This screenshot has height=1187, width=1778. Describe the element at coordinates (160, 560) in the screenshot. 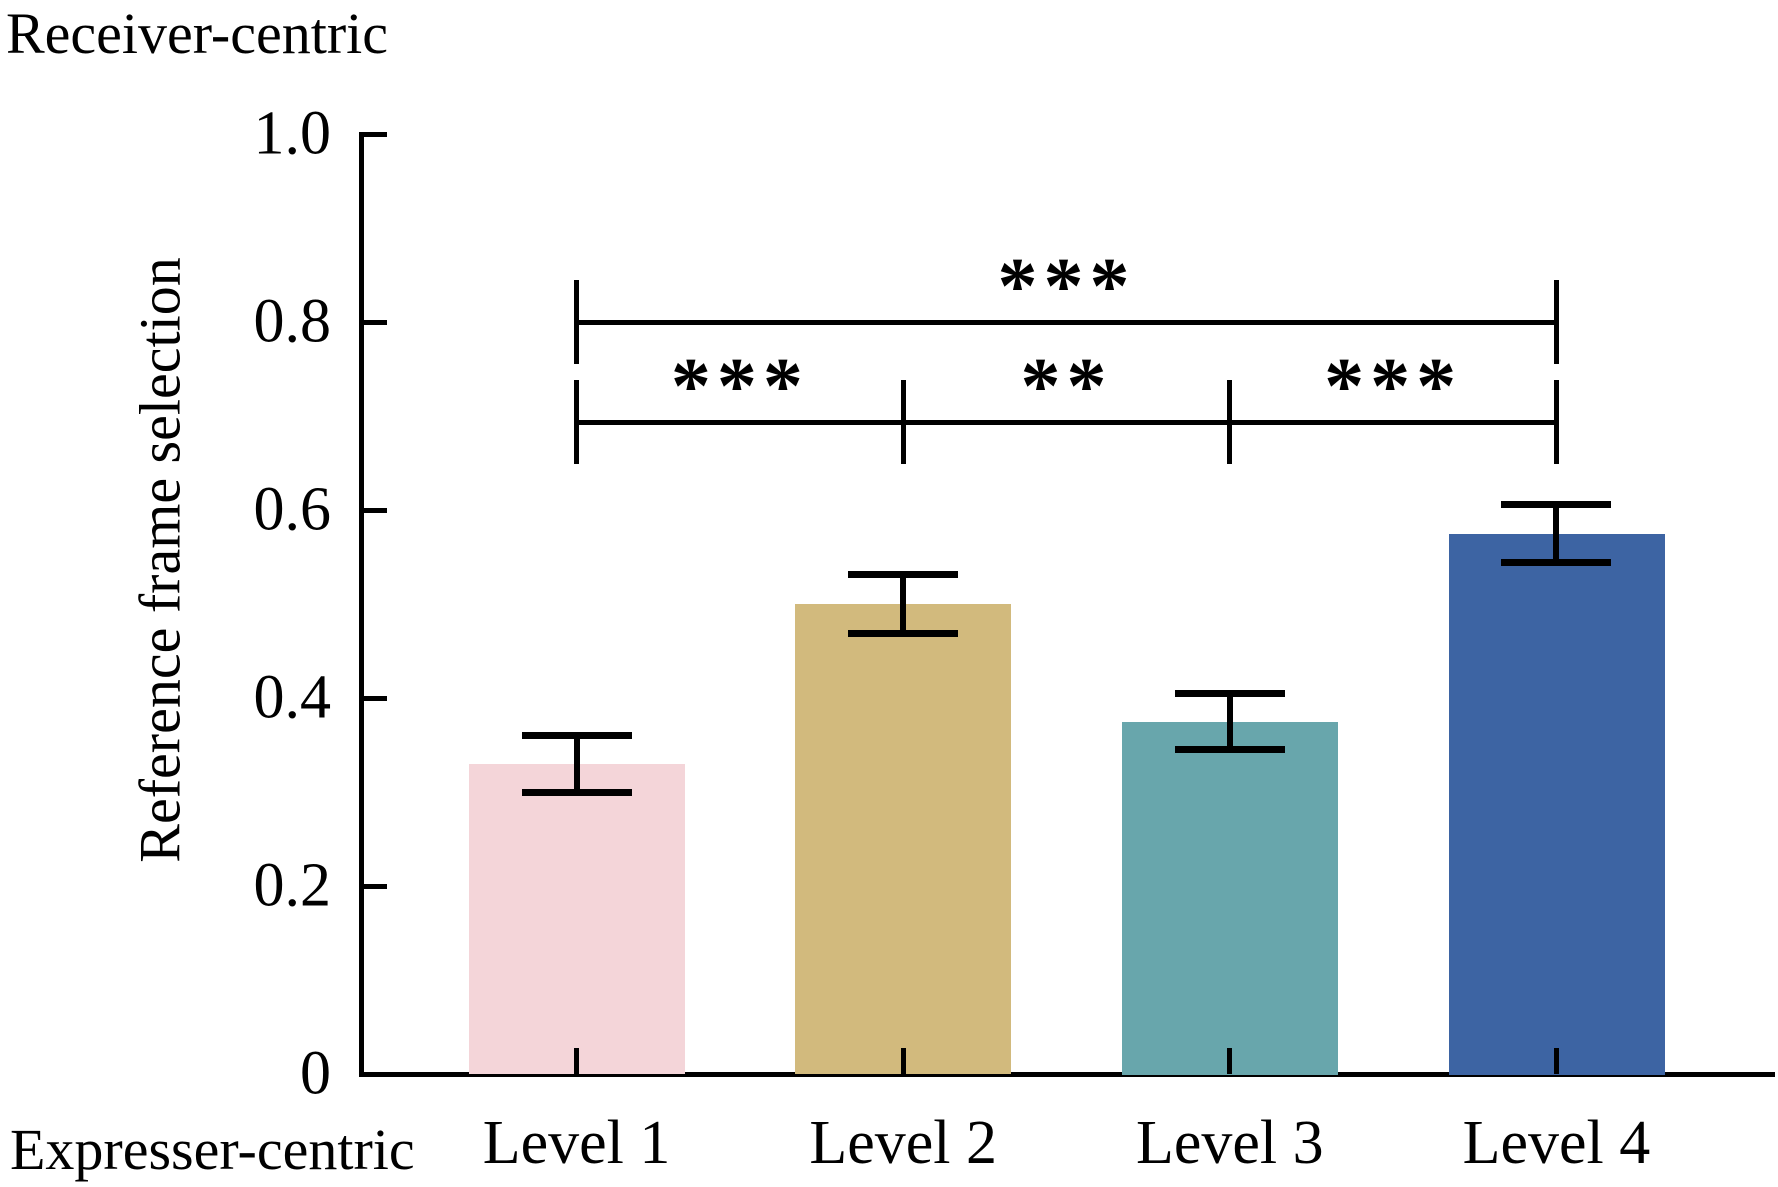

I see `y-axis-title: Reference frame selection` at that location.